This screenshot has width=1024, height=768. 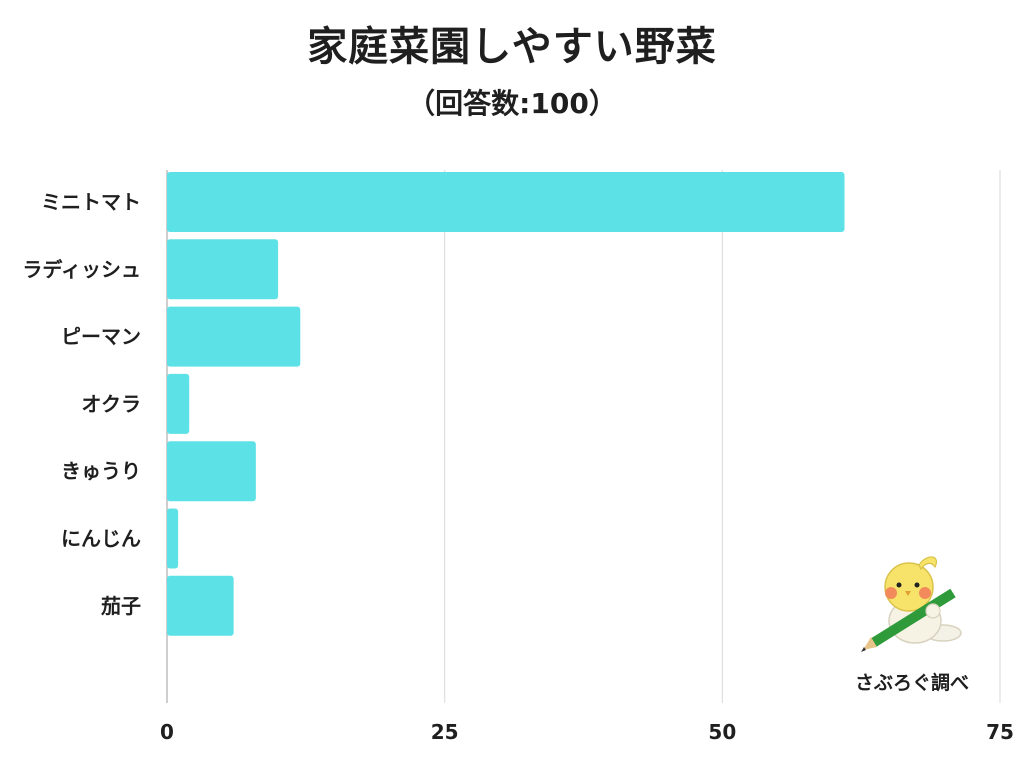 I want to click on bird-with-pencil-icon, so click(x=911, y=604).